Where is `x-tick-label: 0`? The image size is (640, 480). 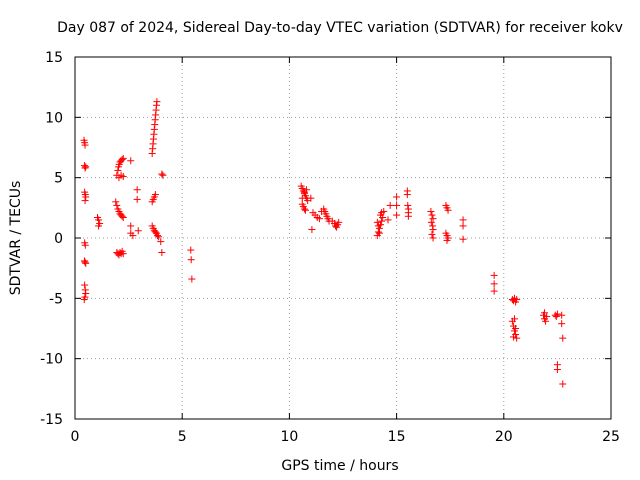 x-tick-label: 0 is located at coordinates (75, 437).